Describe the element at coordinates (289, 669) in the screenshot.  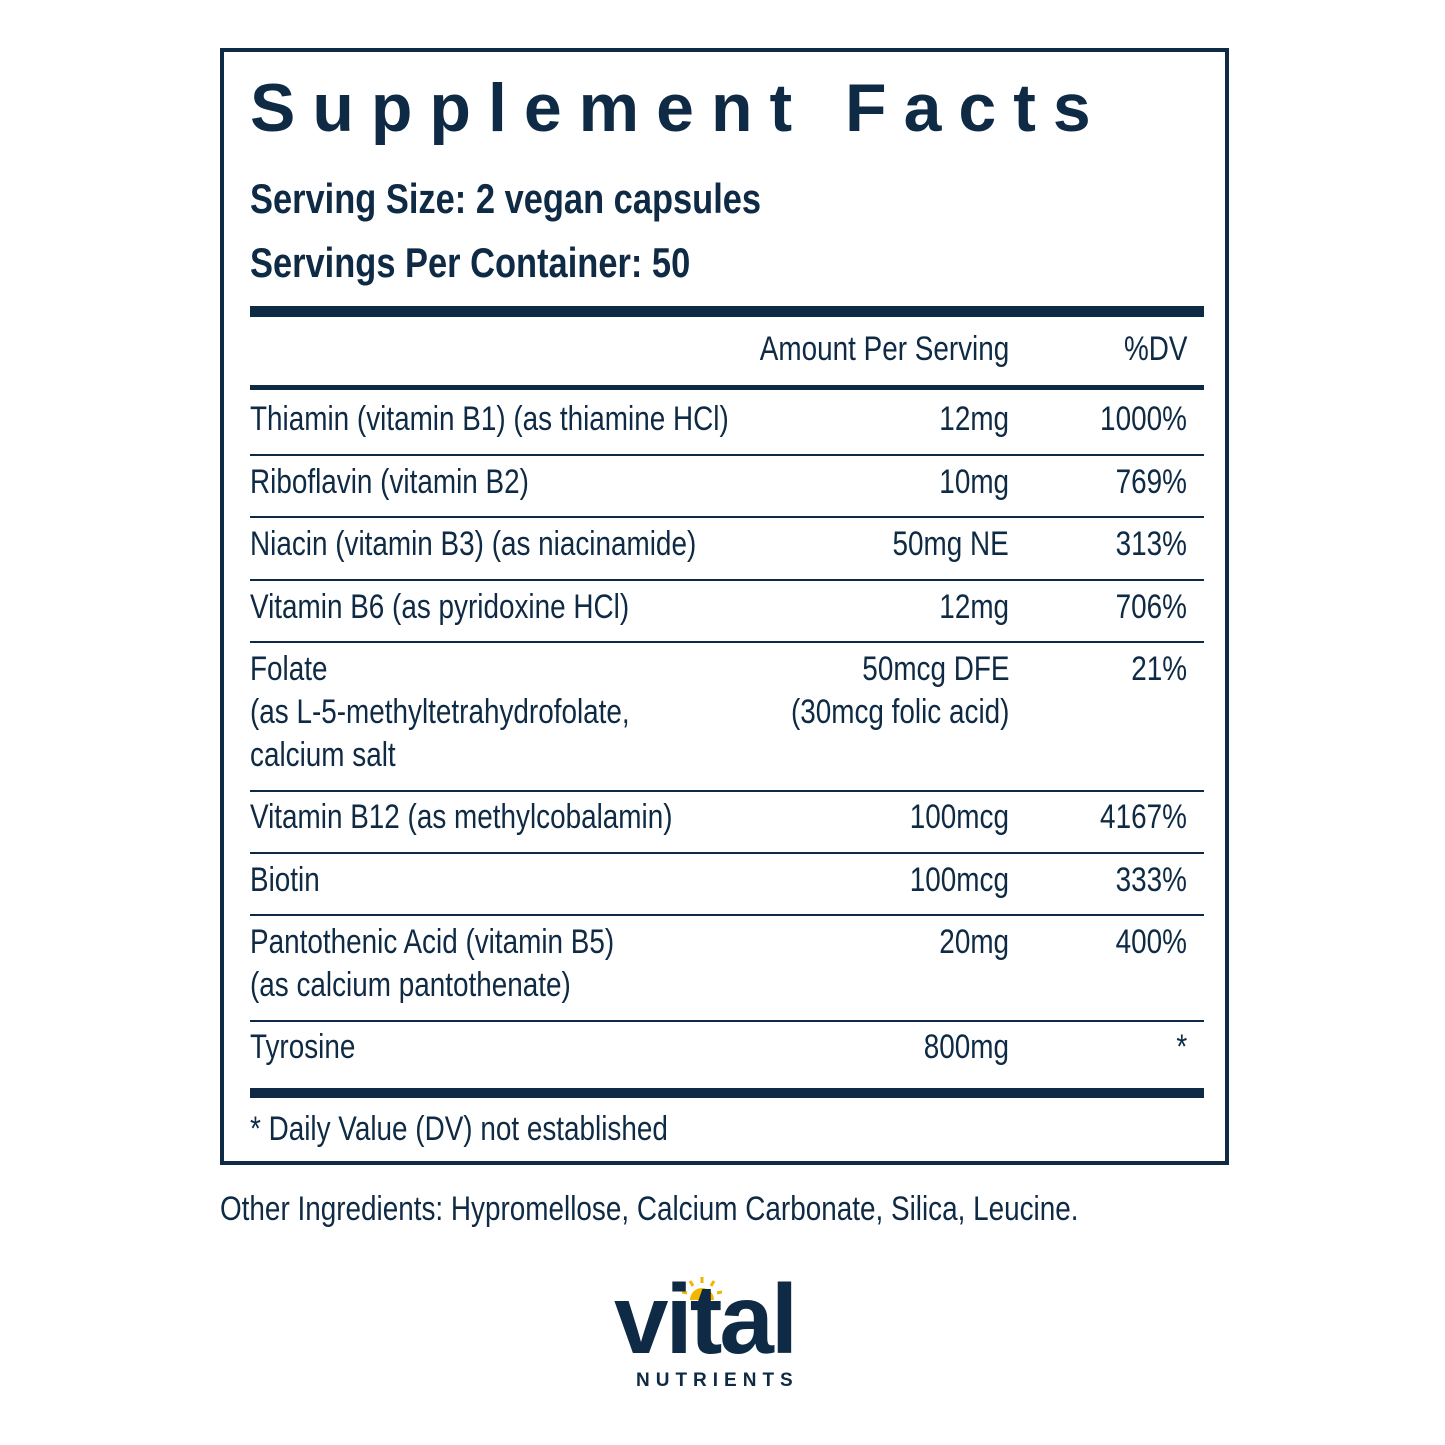
I see `nutrient-name: Folate` at that location.